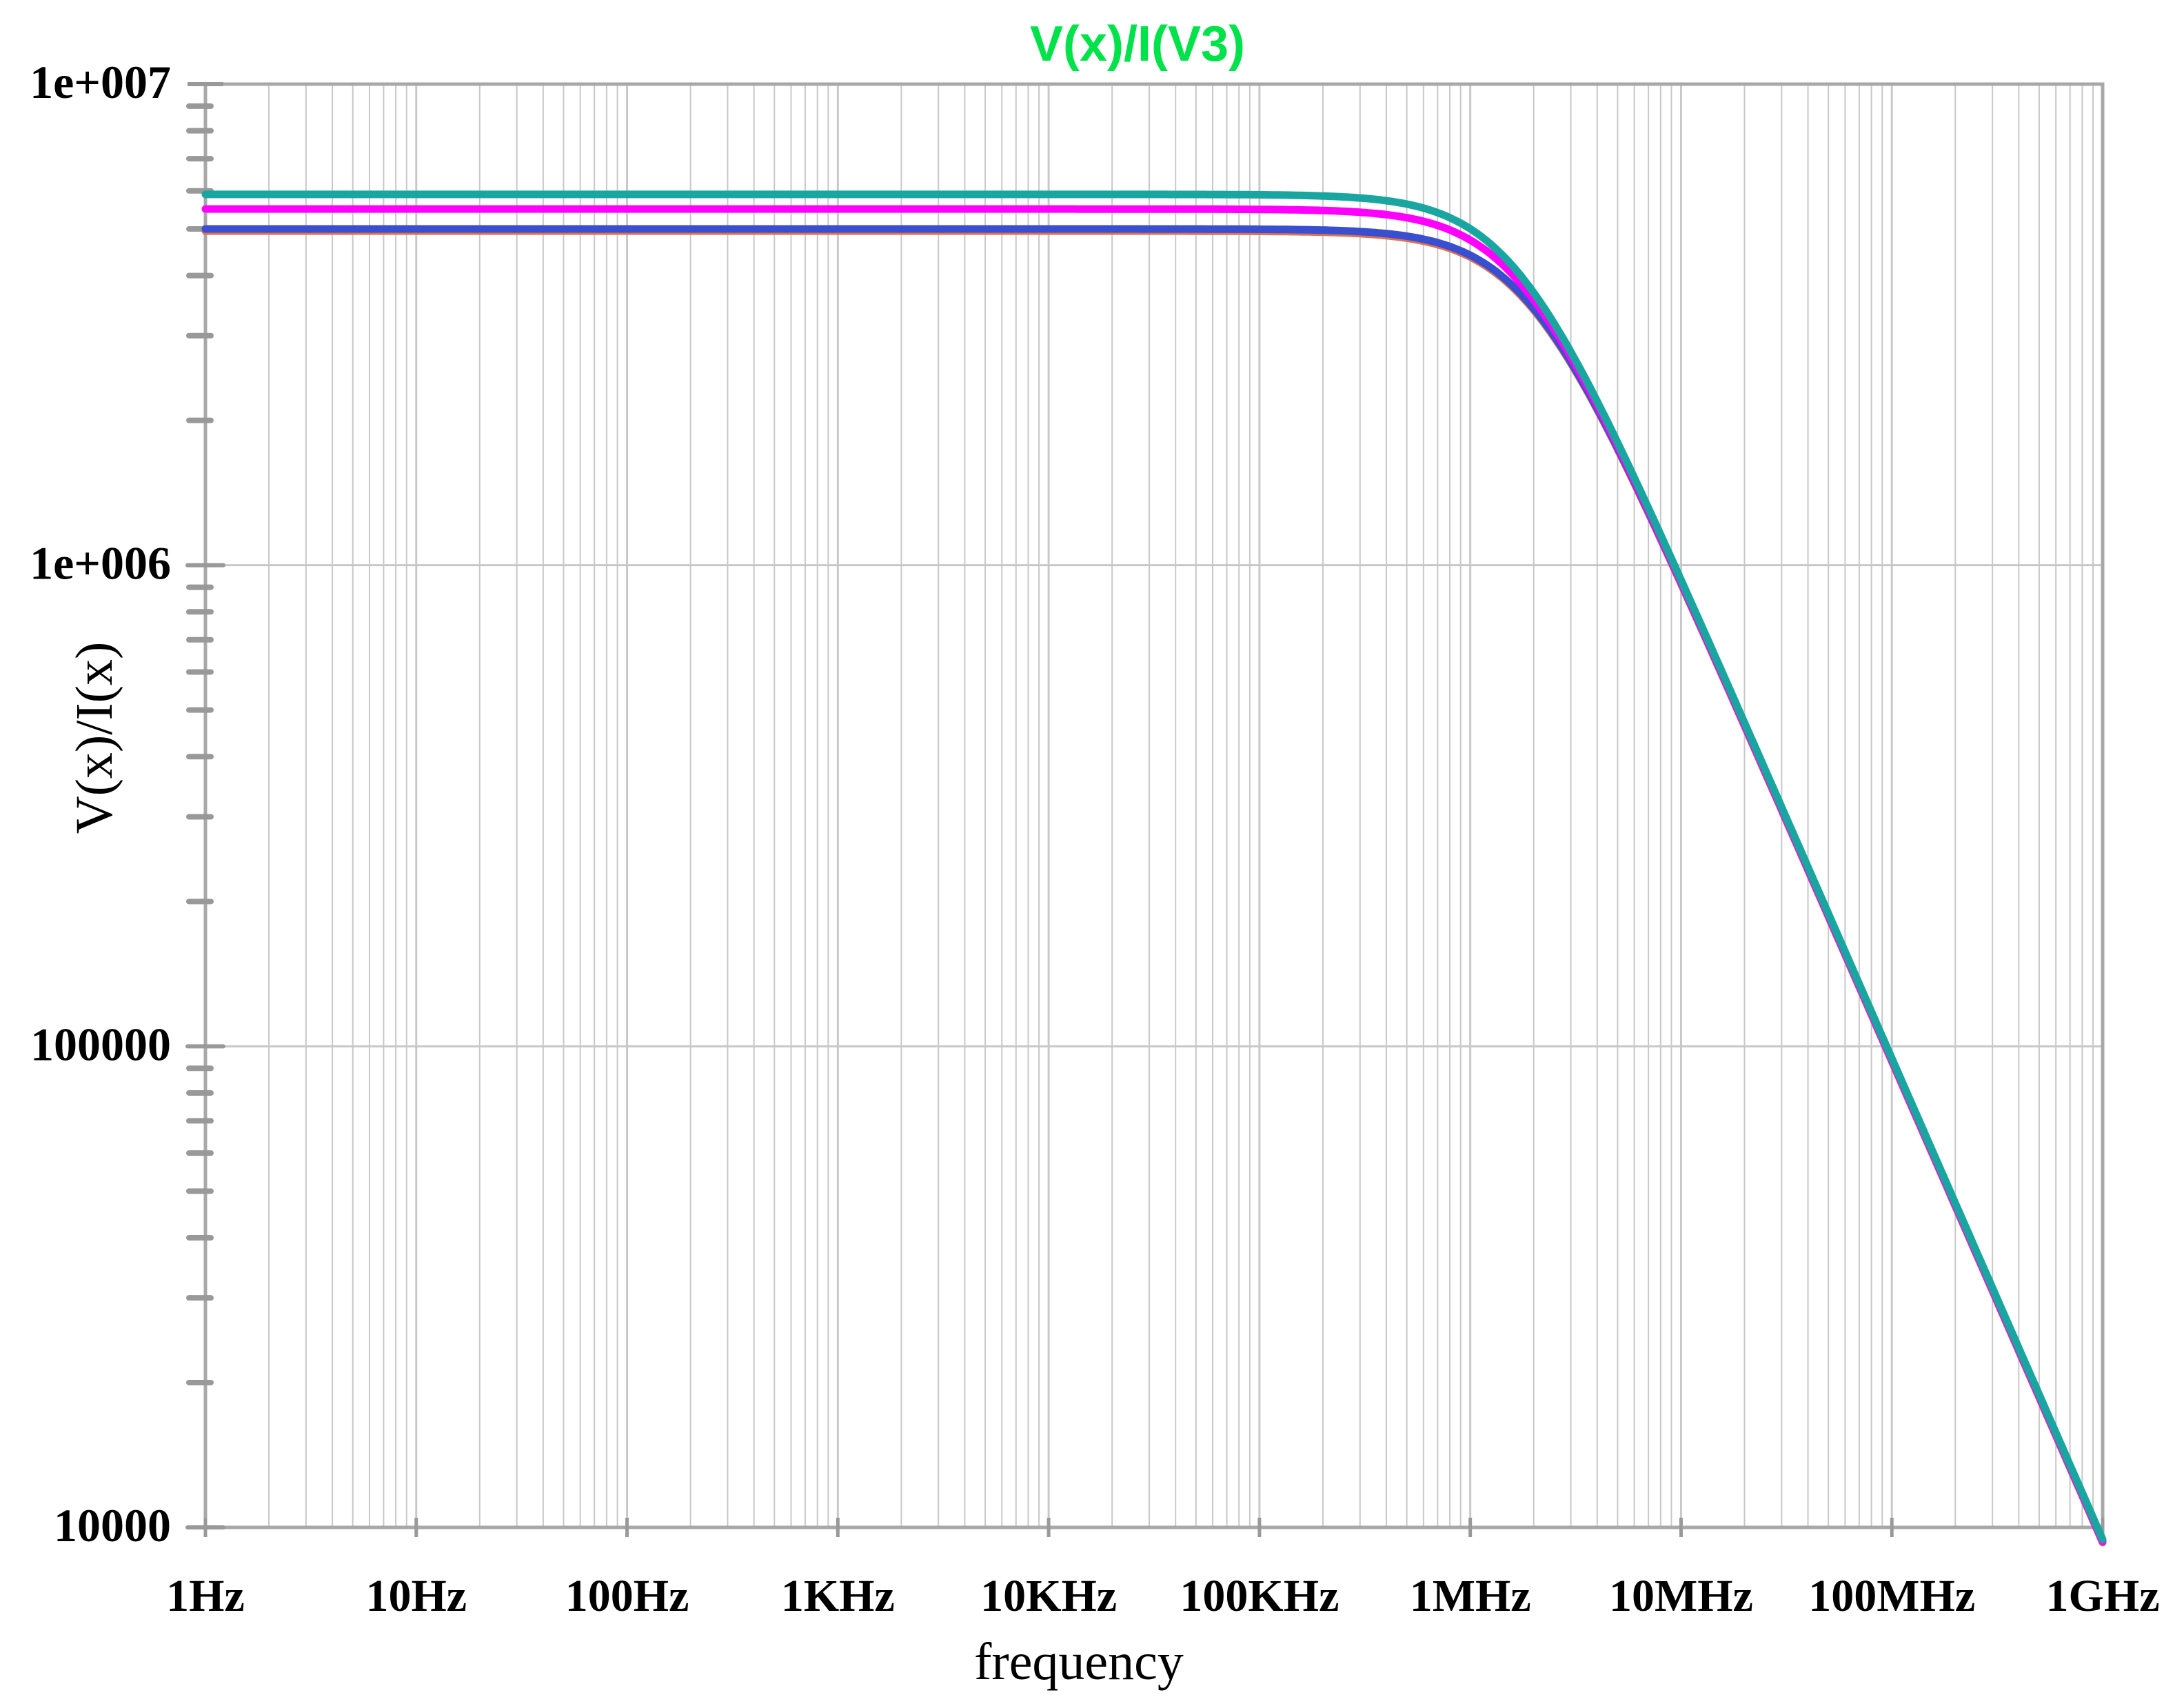  I want to click on y-axis-ticks: 10000 100000 1e+006 1e+007, so click(100, 804).